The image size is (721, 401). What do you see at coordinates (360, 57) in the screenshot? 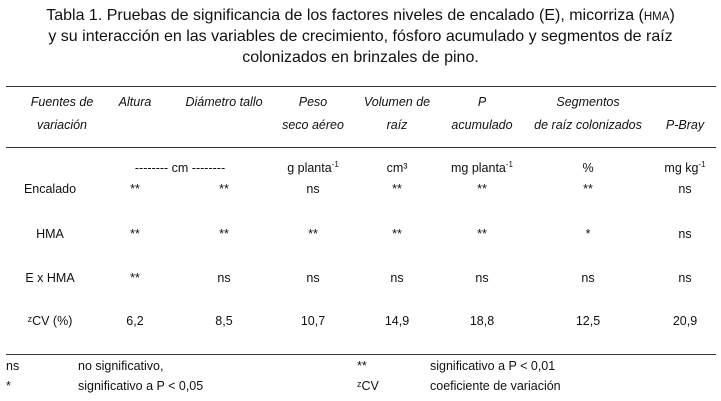
I see `title-line: colonizados en brinzales de pino.` at bounding box center [360, 57].